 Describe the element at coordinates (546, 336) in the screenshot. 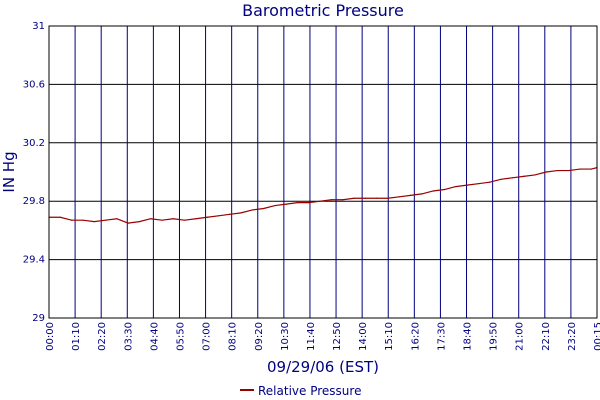

I see `x-tick-label: 22:10` at that location.